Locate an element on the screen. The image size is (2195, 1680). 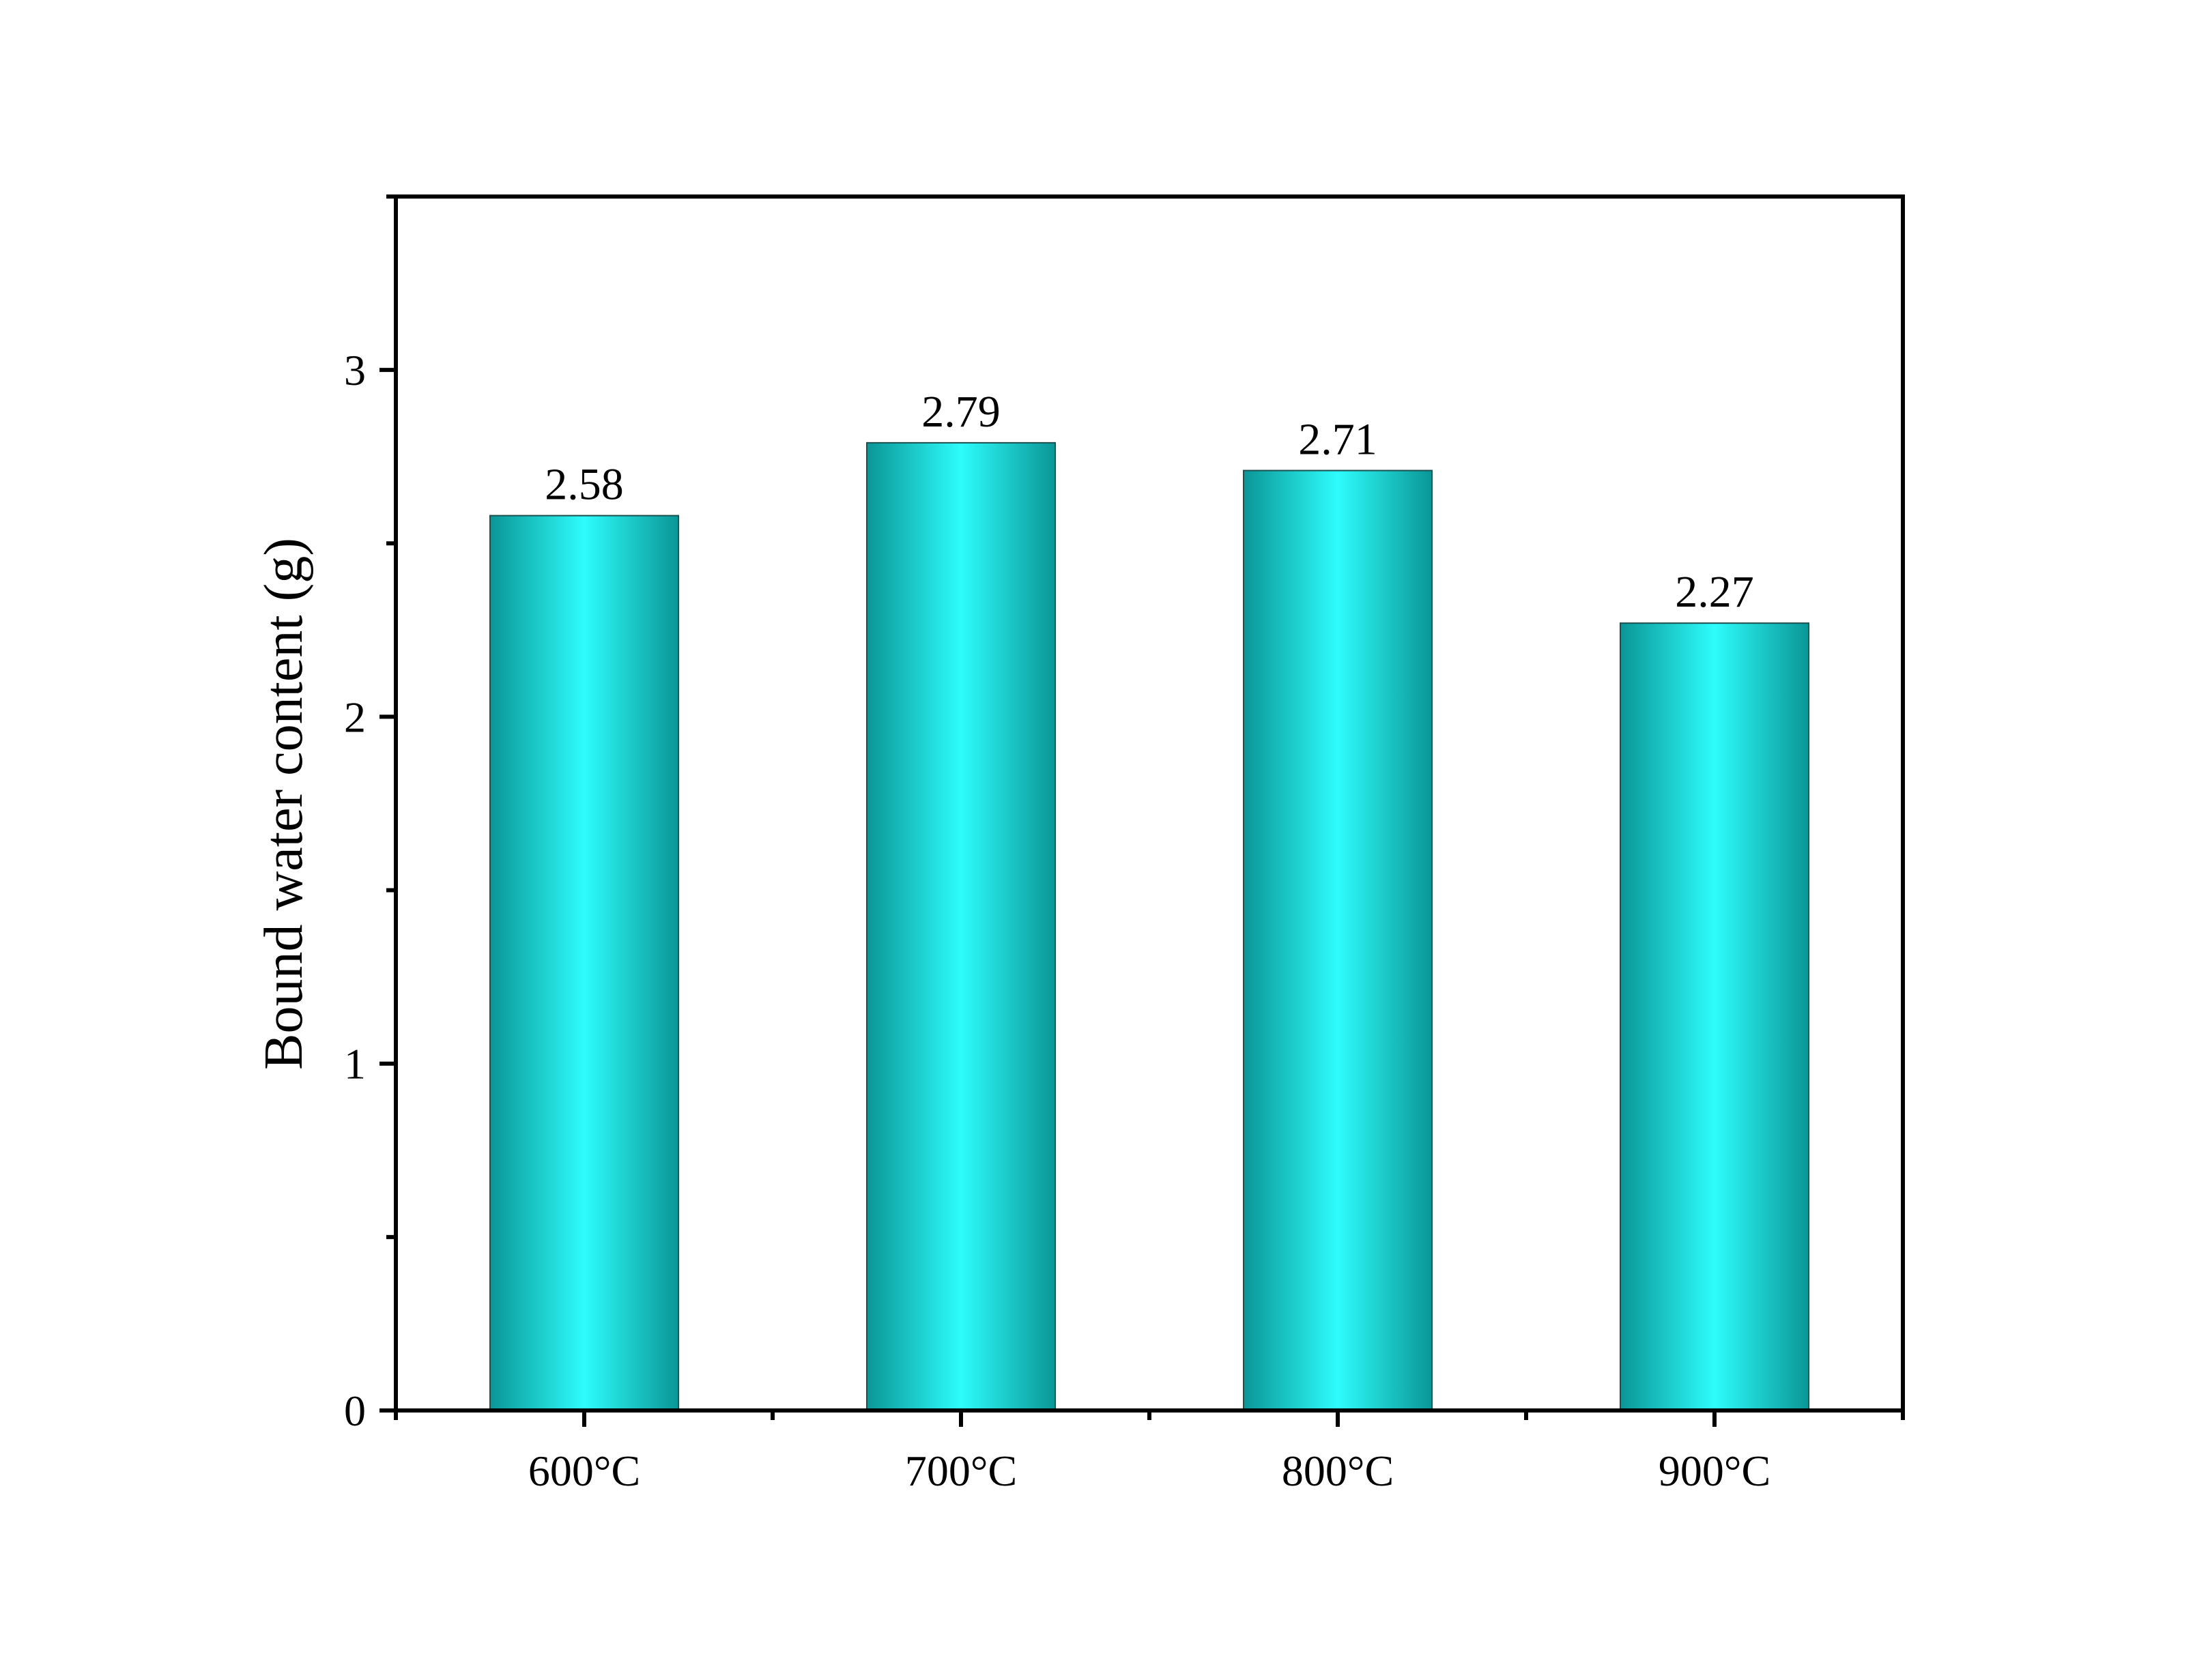
x-axis-ticks: 600°C 700°C 800°C 900°C is located at coordinates (1150, 1452).